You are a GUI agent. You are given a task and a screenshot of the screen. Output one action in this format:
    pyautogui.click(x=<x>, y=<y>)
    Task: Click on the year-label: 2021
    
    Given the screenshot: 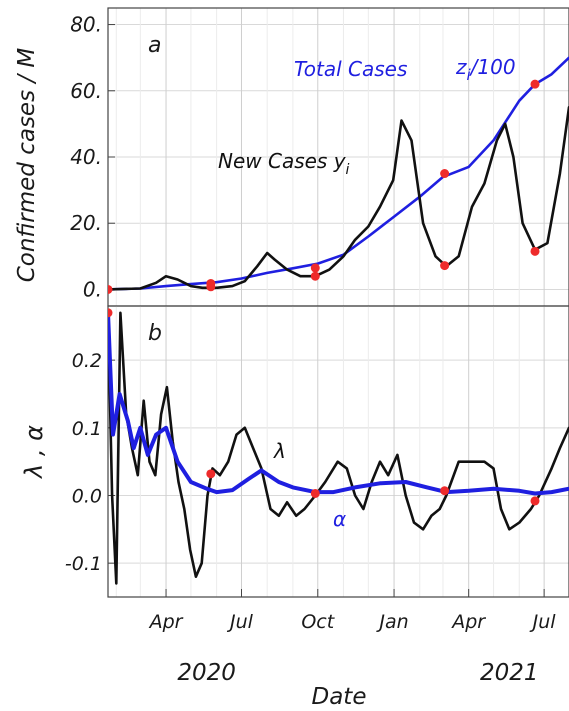 What is the action you would take?
    pyautogui.click(x=509, y=673)
    